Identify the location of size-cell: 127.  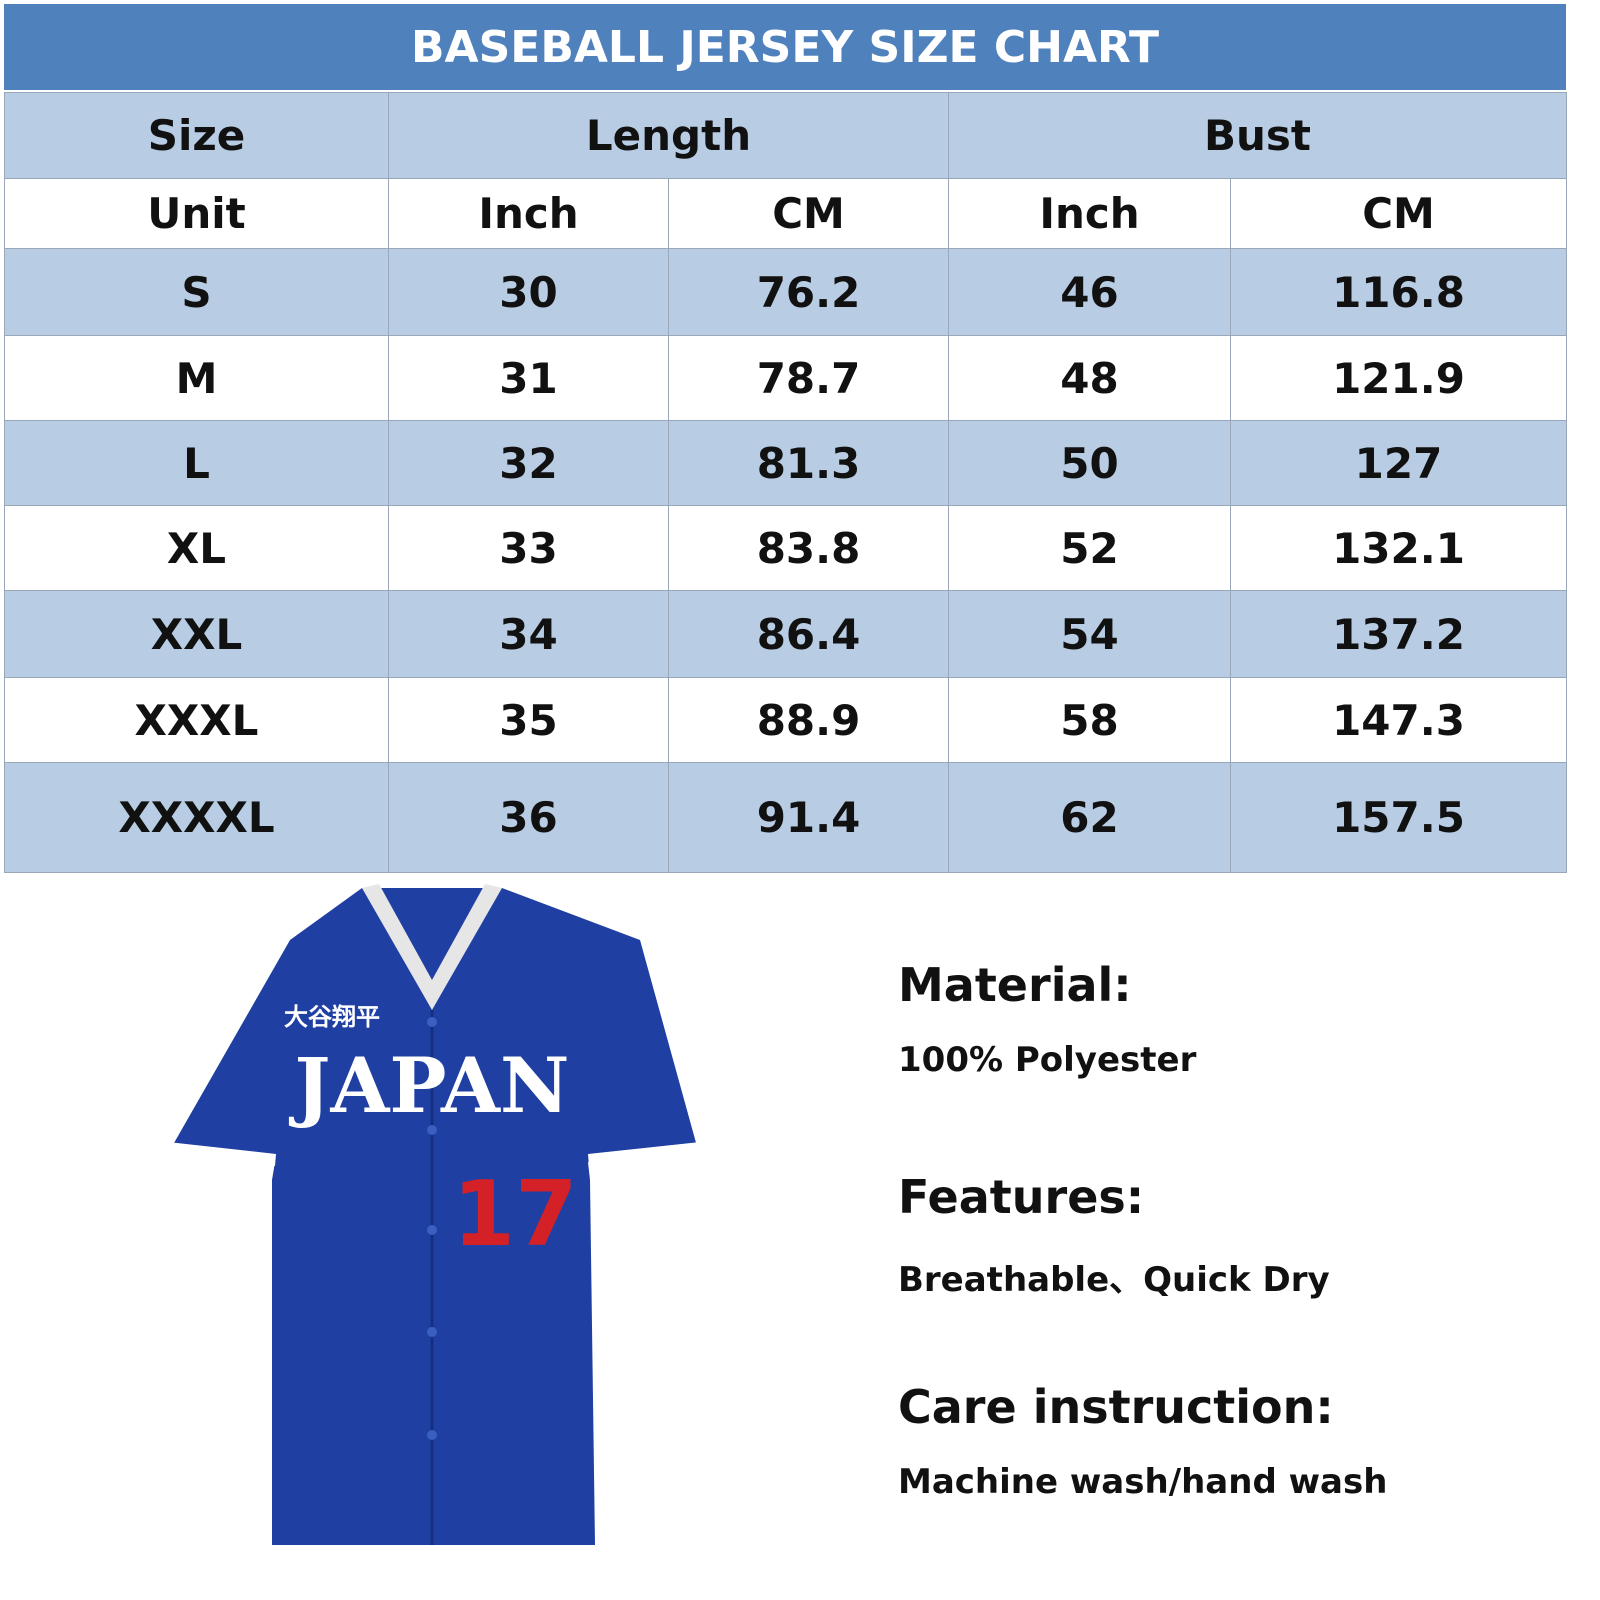
(1399, 463).